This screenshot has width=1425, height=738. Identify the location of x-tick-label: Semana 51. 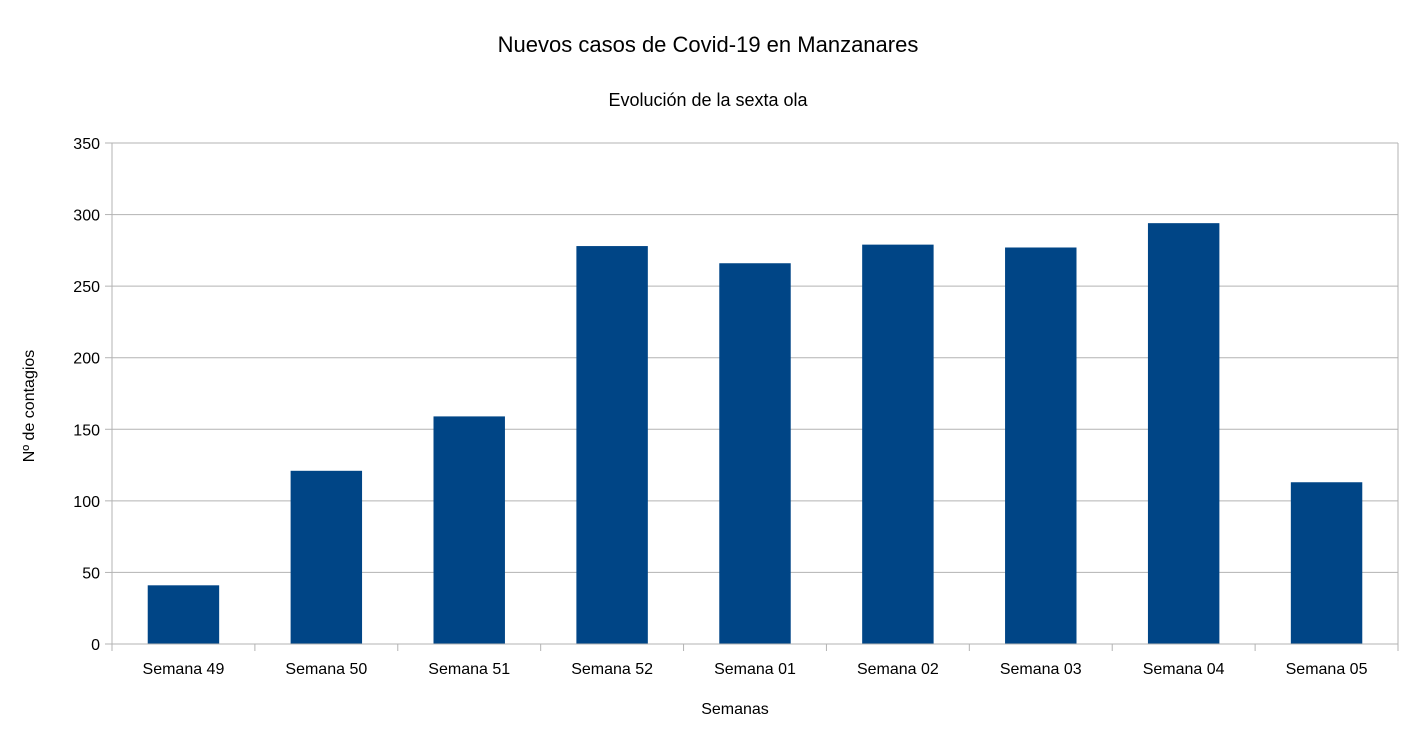
(469, 669).